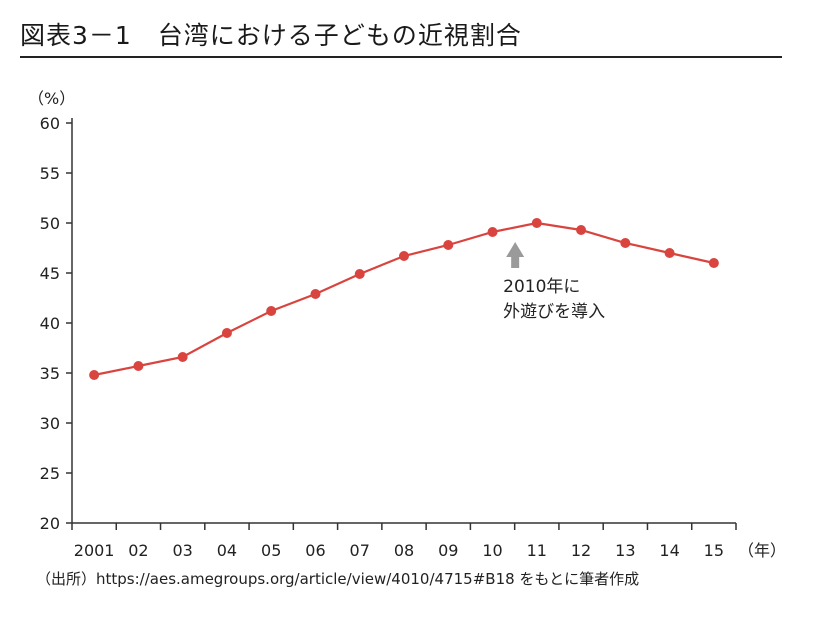 This screenshot has height=629, width=827. What do you see at coordinates (50, 223) in the screenshot?
I see `y-tick-label: 50` at bounding box center [50, 223].